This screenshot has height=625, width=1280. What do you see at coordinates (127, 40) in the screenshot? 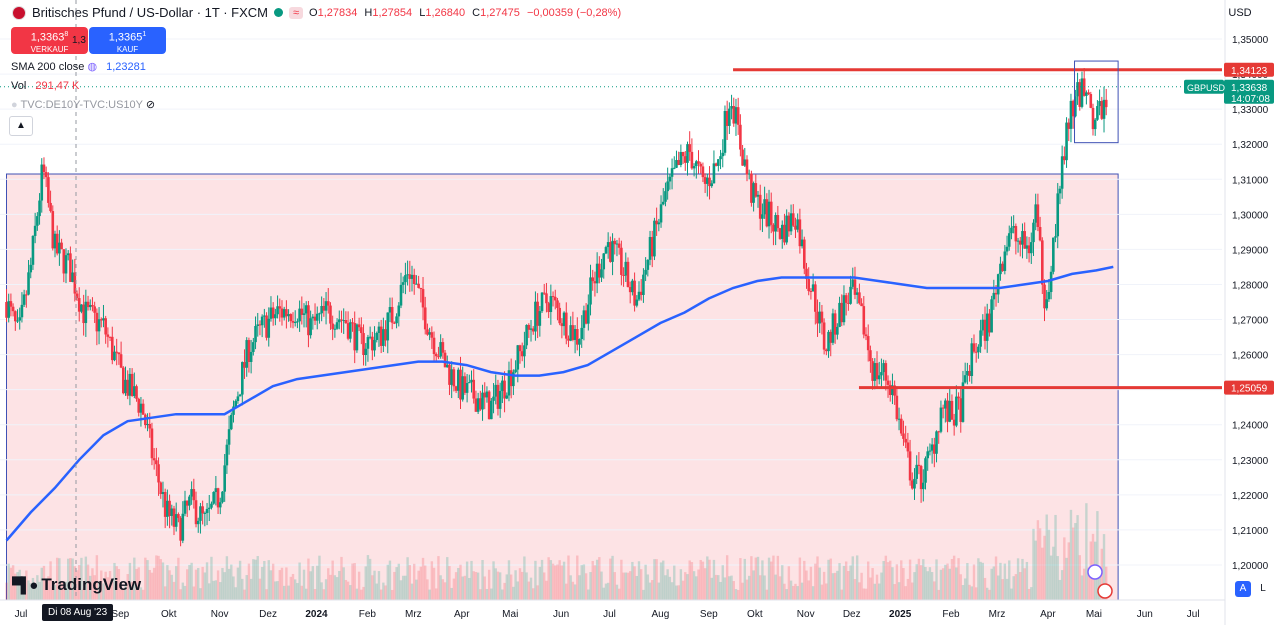
I see `buy-button: 1,33651 KAUF` at bounding box center [127, 40].